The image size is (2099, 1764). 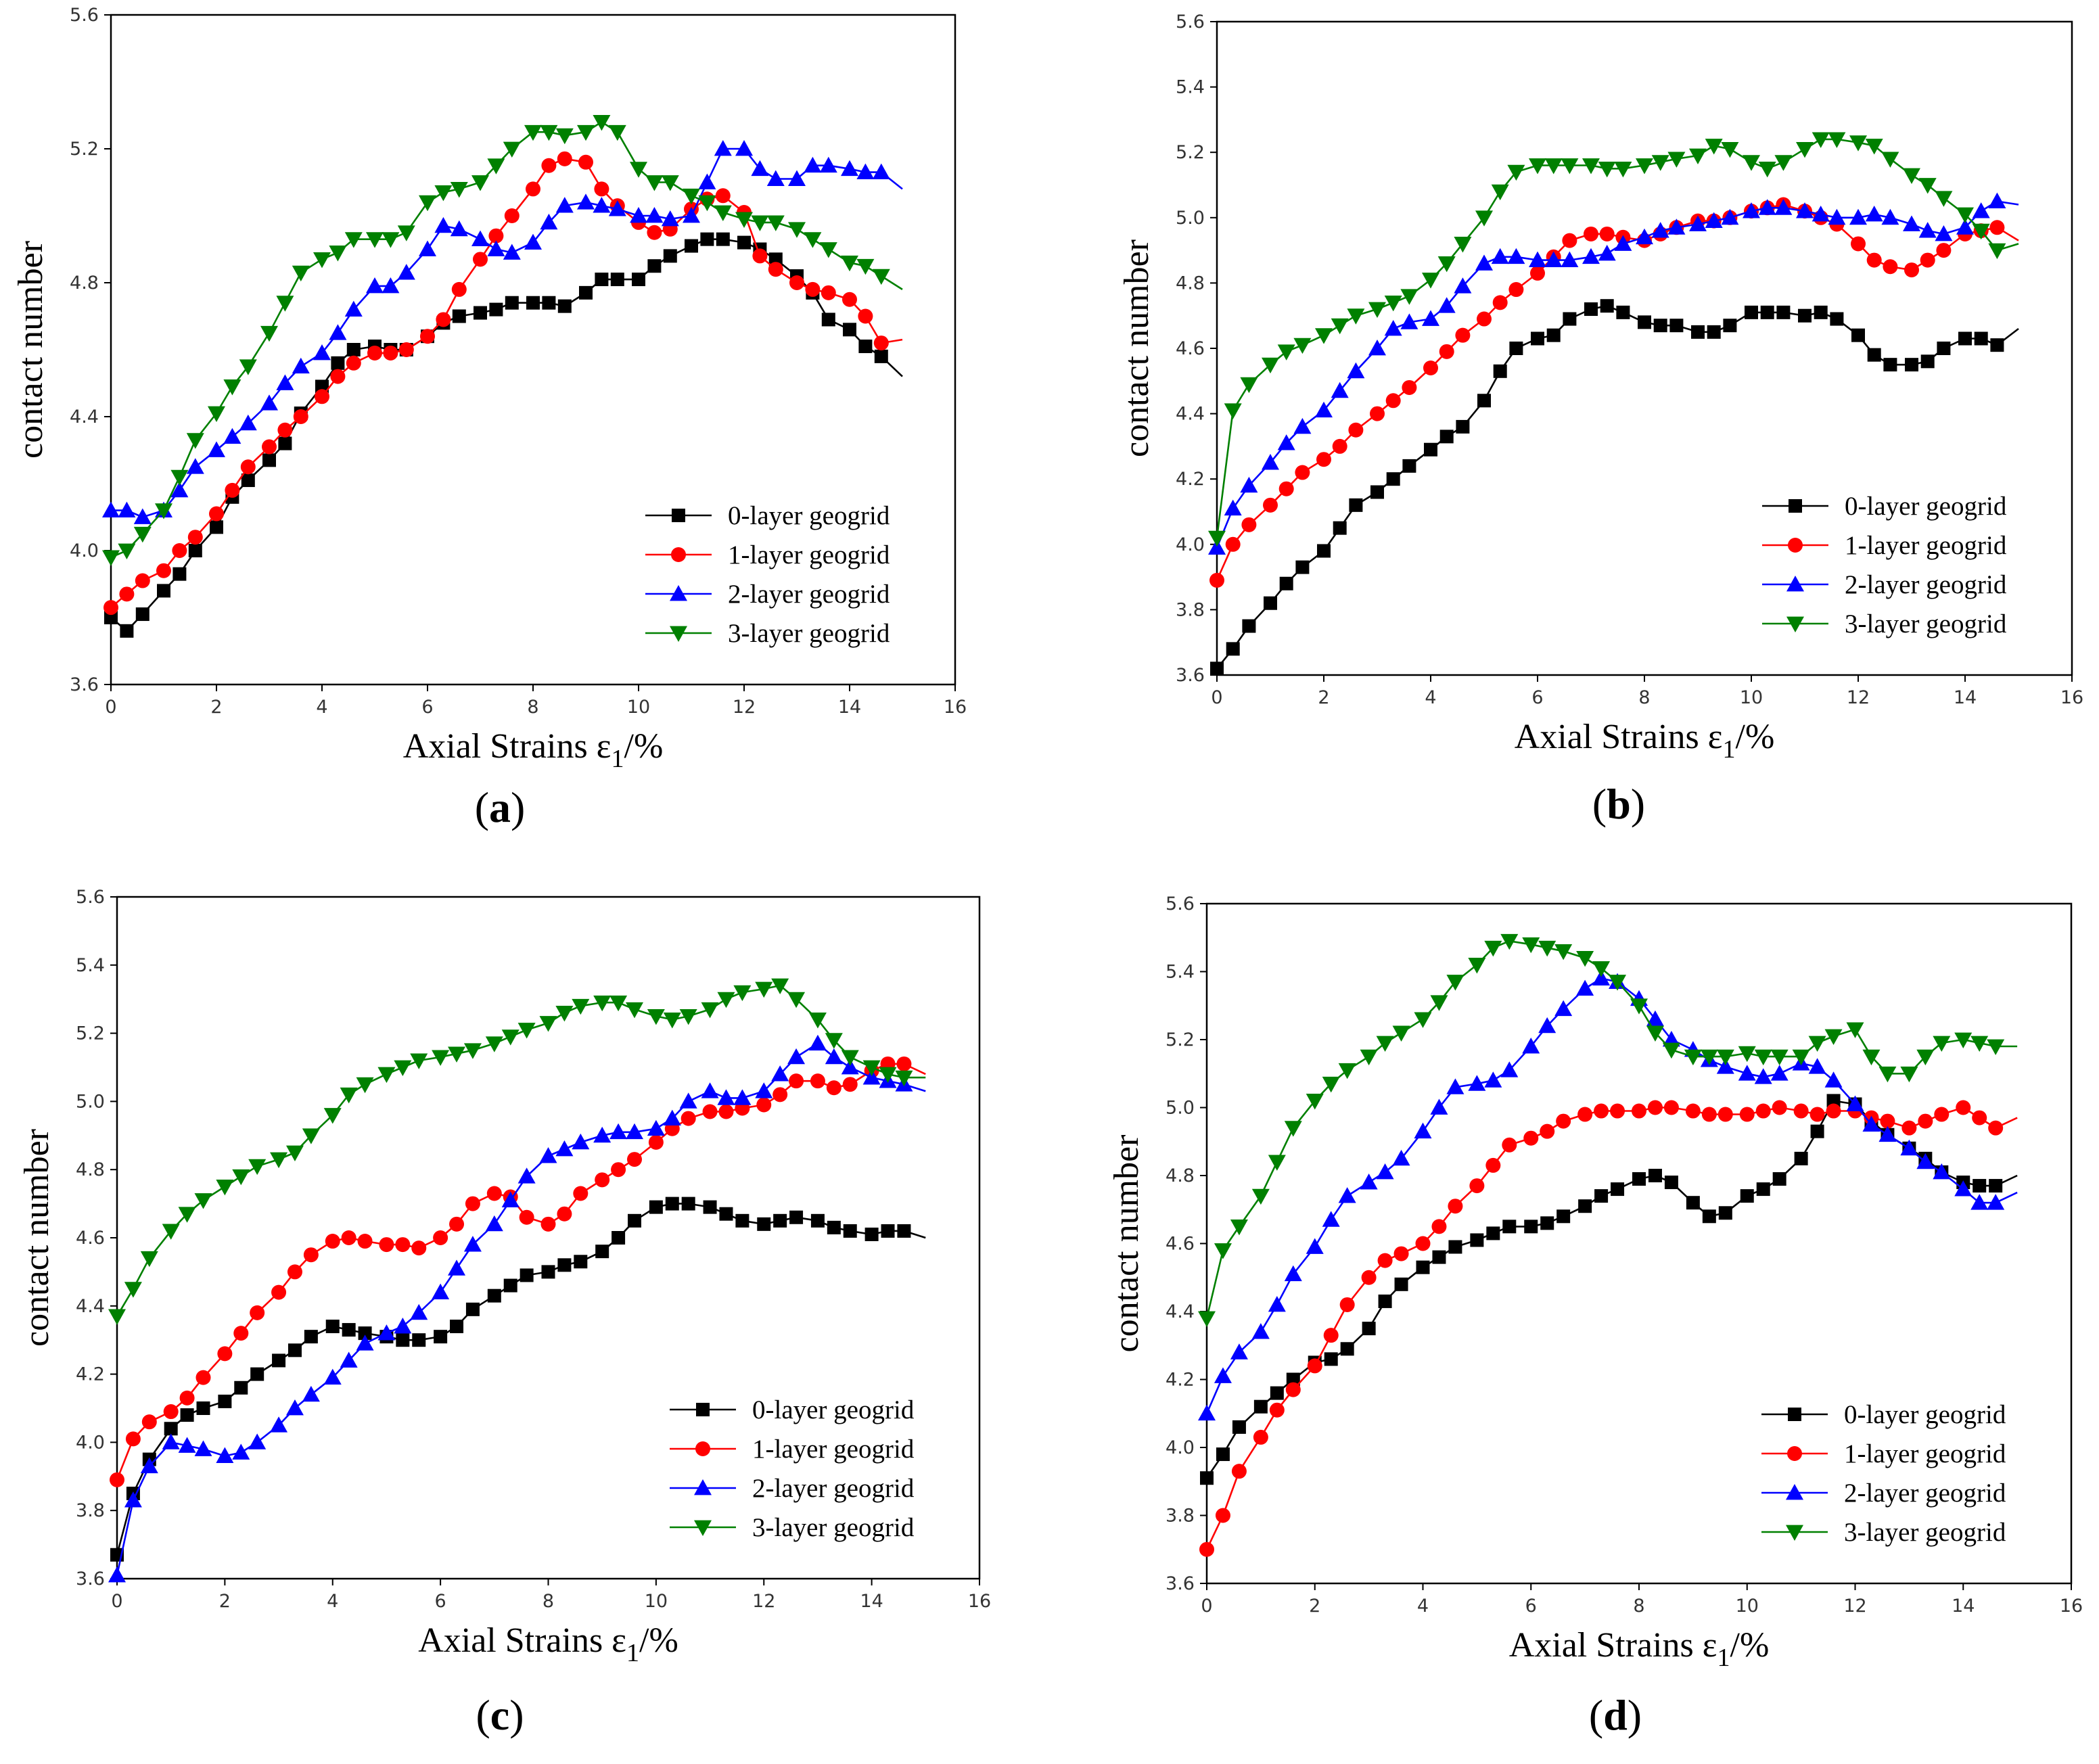 I want to click on x-tick-label: 8, so click(x=1644, y=697).